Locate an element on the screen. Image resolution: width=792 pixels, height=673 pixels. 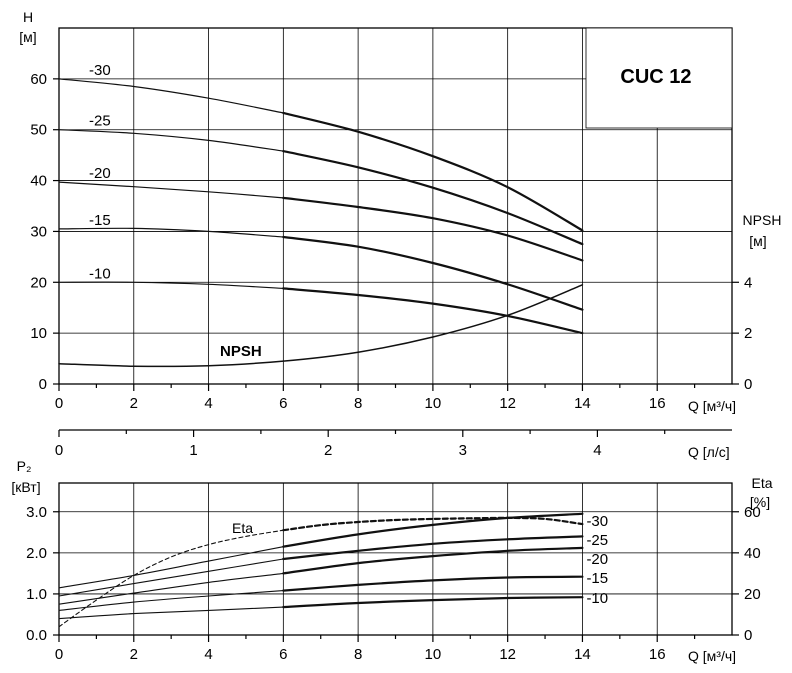
head-curve--20 is located at coordinates (433, 229).